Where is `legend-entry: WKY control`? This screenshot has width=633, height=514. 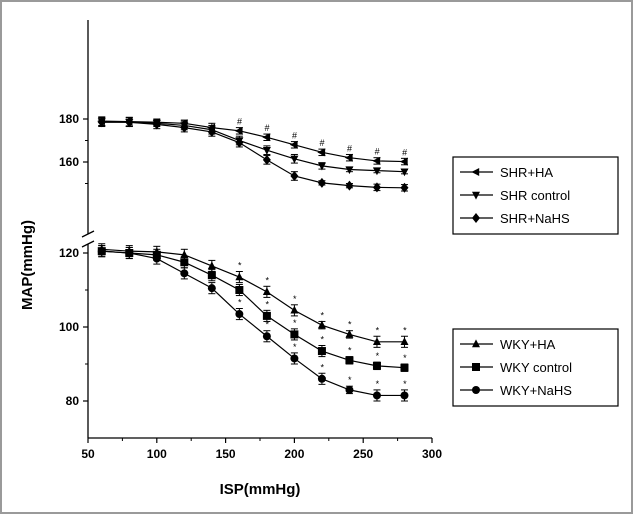
legend-entry: WKY control is located at coordinates (516, 367).